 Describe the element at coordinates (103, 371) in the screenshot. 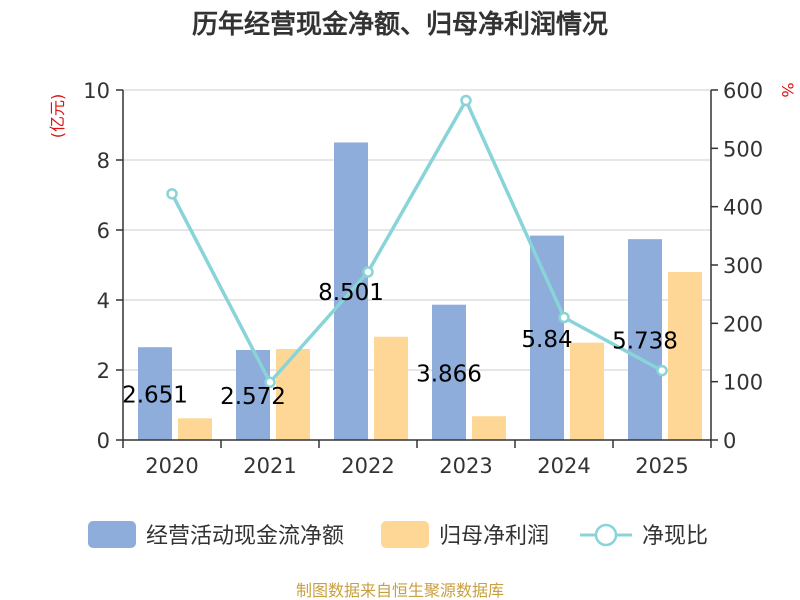

I see `left-axis-tick-label: 2` at that location.